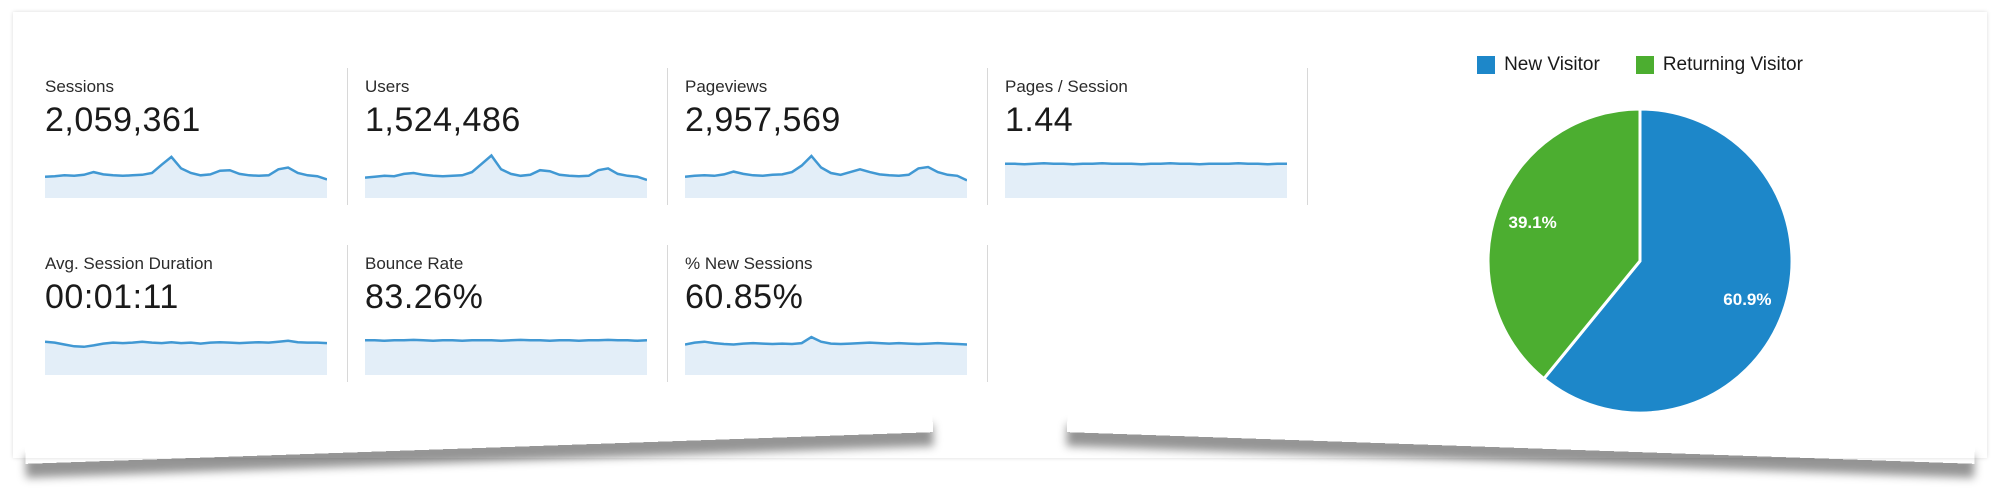 This screenshot has height=502, width=2002. I want to click on metric-card: Pageviews 2,957,569, so click(828, 136).